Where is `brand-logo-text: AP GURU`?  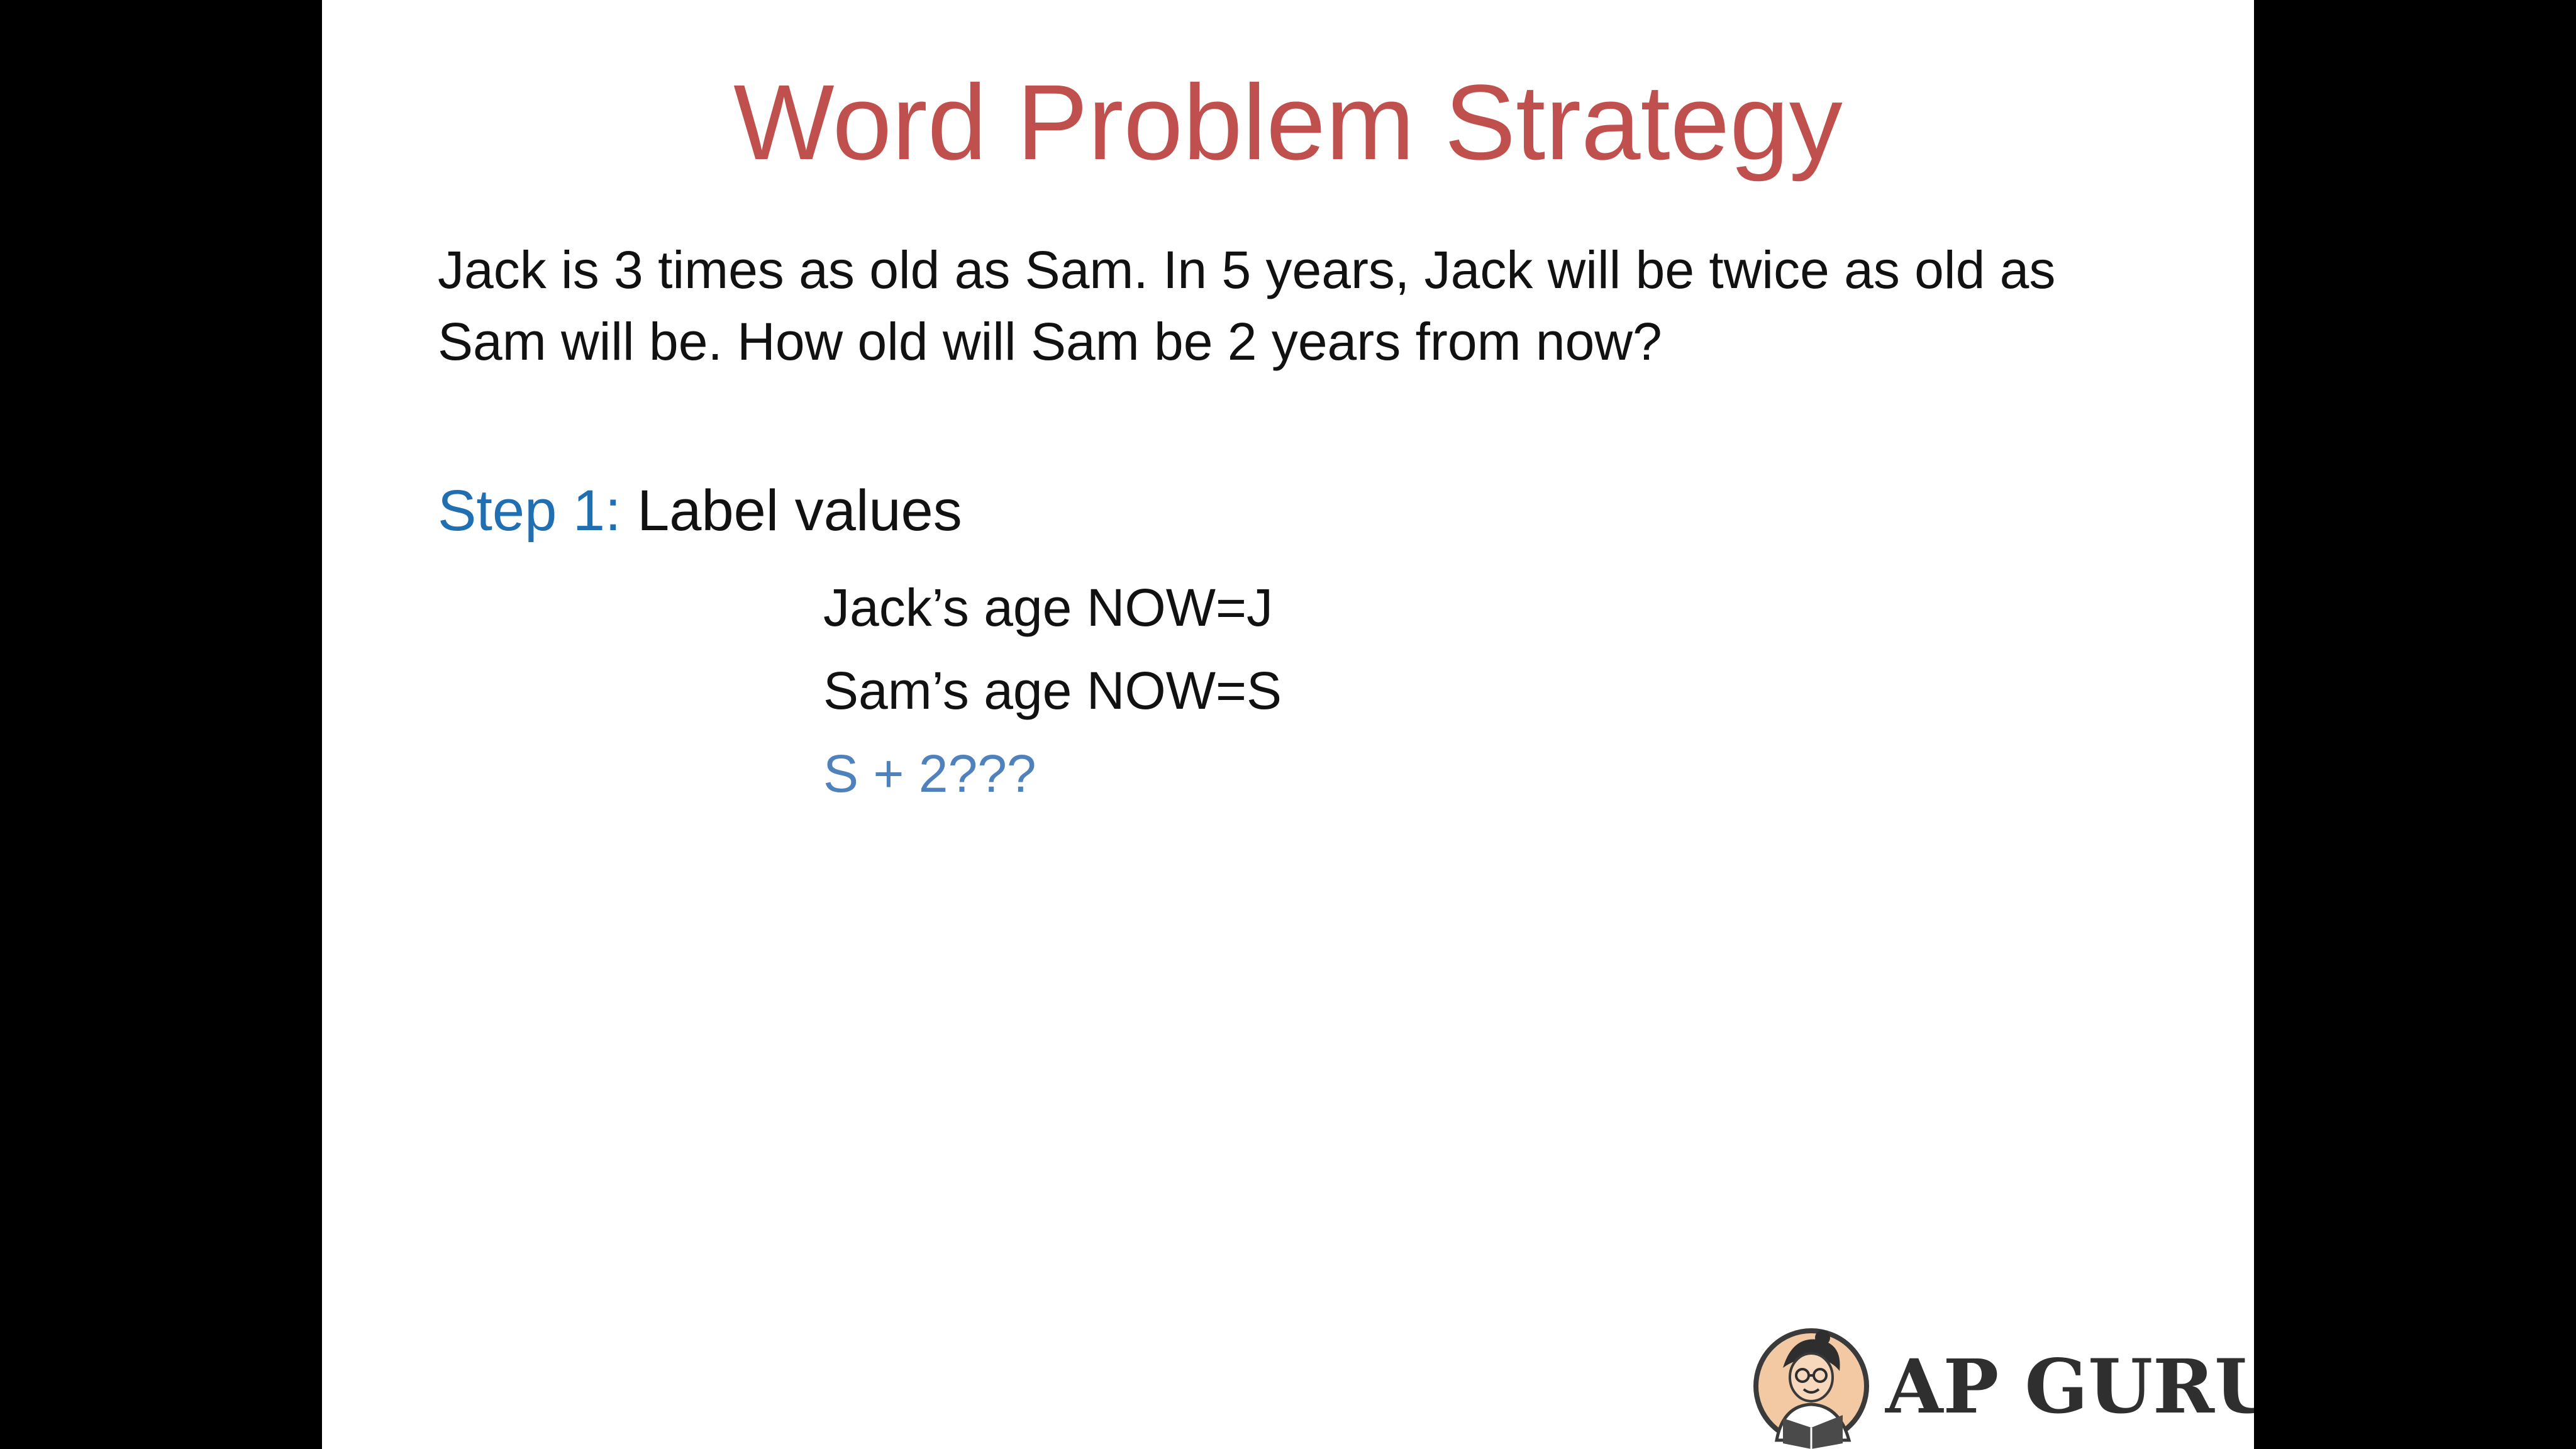 brand-logo-text: AP GURU is located at coordinates (2069, 1386).